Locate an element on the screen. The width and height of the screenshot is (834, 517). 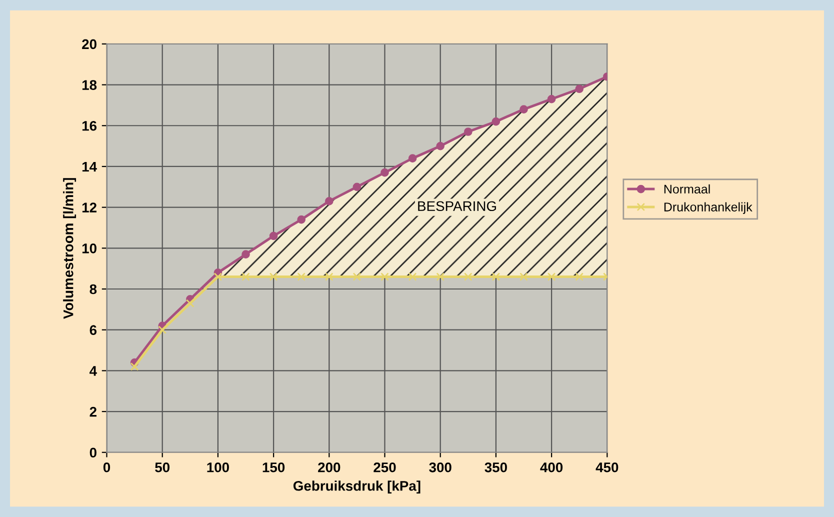
x-tick-label: 400 is located at coordinates (551, 467).